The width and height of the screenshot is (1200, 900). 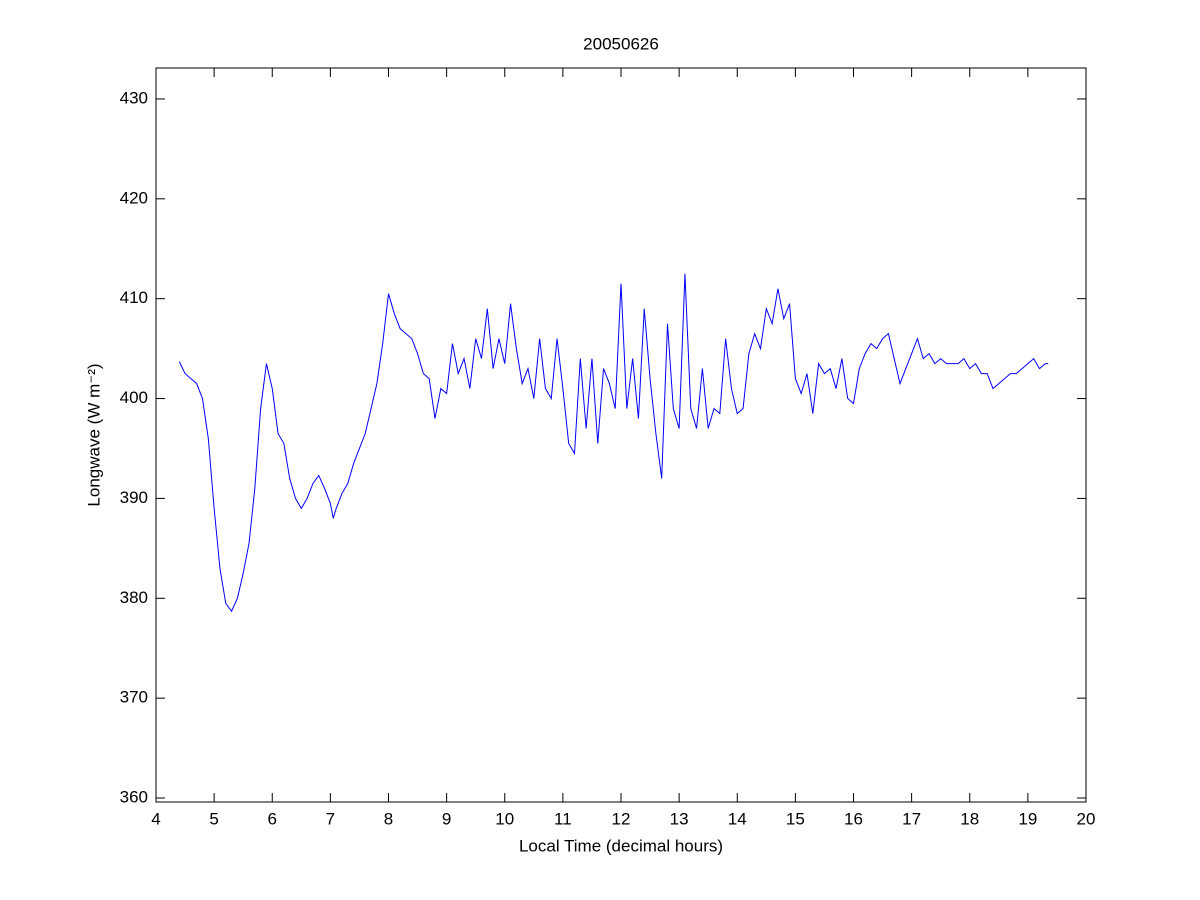 What do you see at coordinates (853, 818) in the screenshot?
I see `x-tick-label: 16` at bounding box center [853, 818].